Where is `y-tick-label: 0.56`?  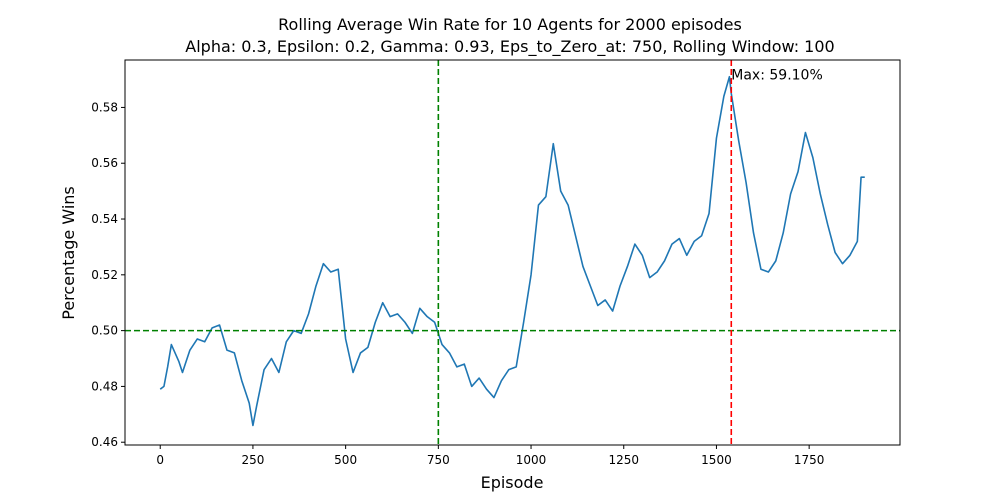
y-tick-label: 0.56 is located at coordinates (104, 163).